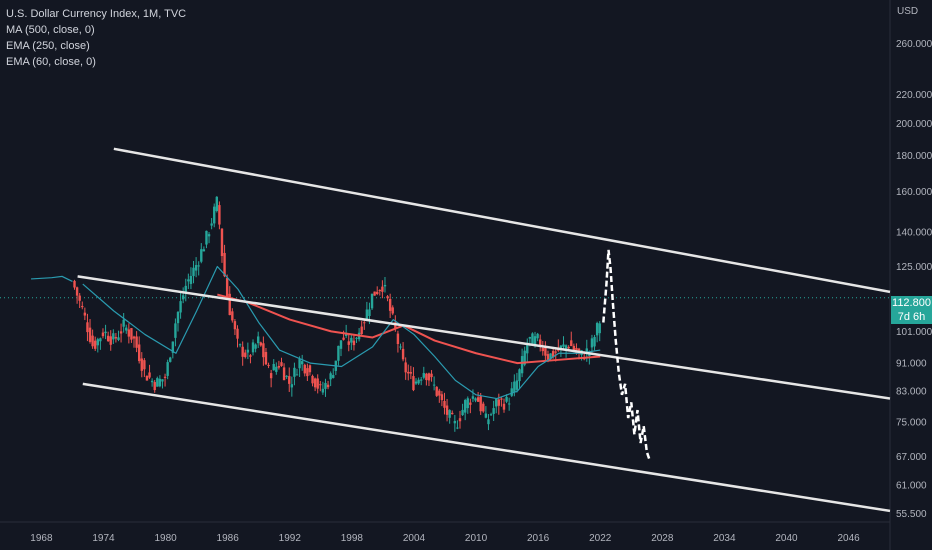 This screenshot has width=932, height=550. What do you see at coordinates (786, 538) in the screenshot?
I see `x-tick-label: 2040` at bounding box center [786, 538].